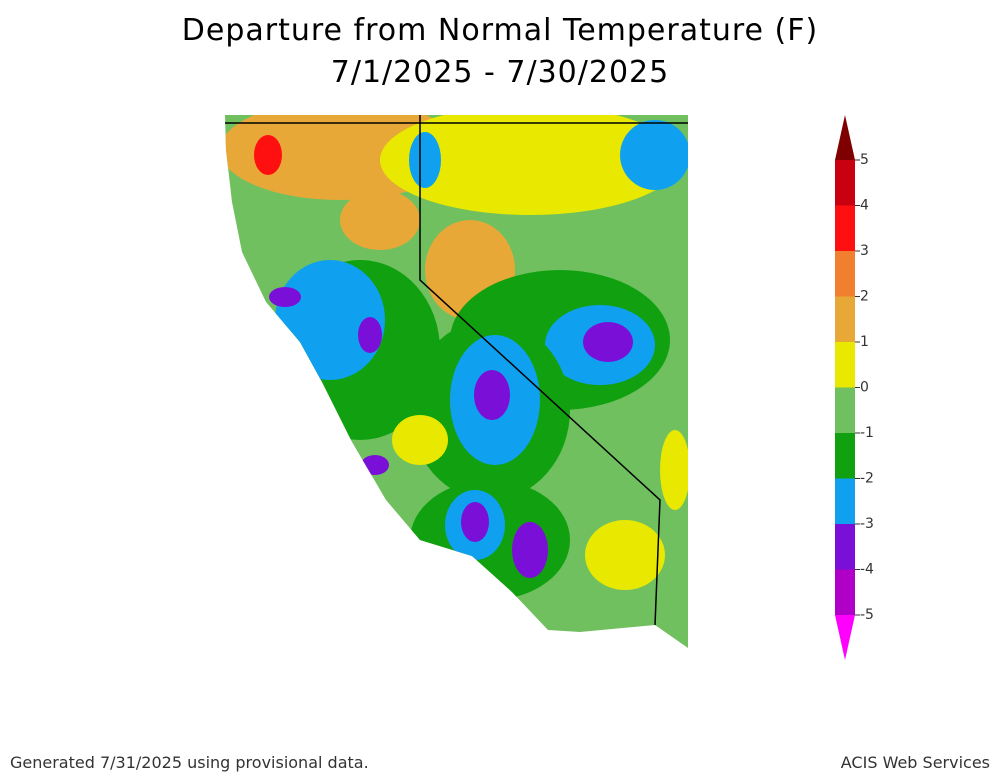  I want to click on colorbar-label: 5, so click(864, 160).